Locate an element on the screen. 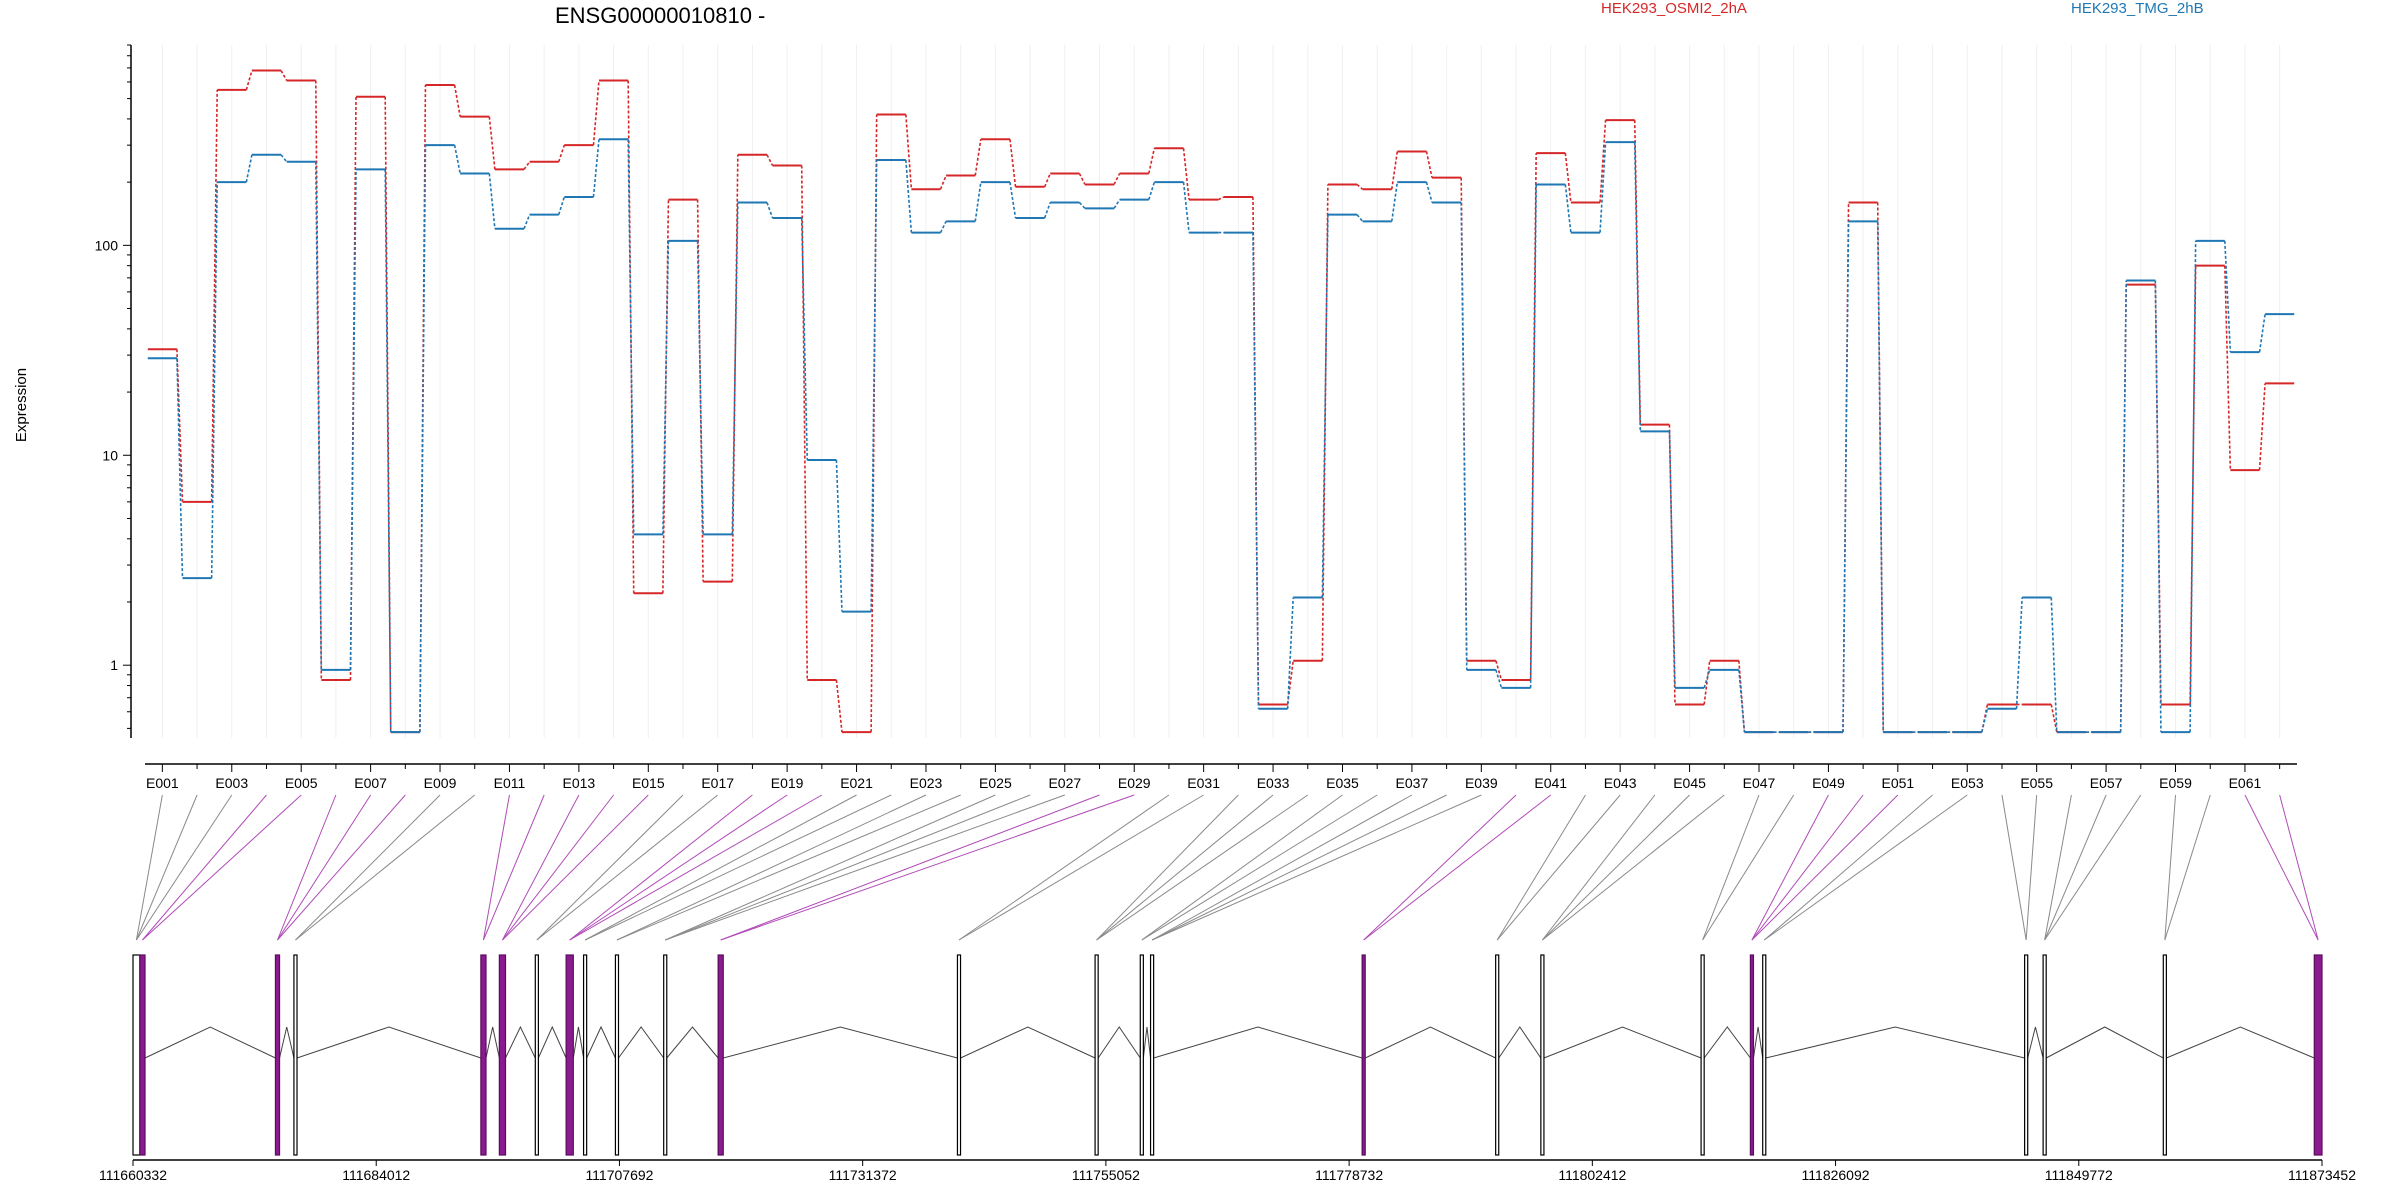  connector-E017 is located at coordinates (627, 867).